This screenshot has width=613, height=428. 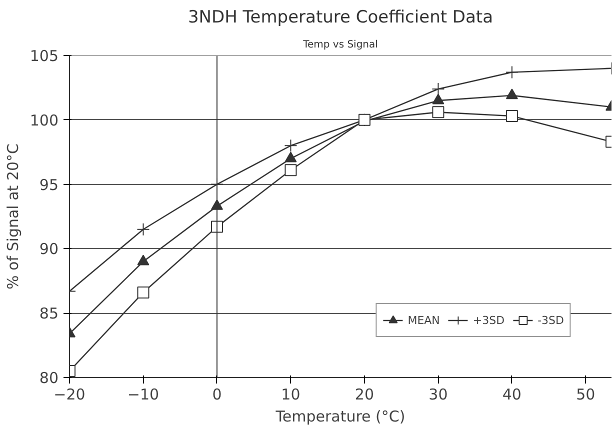 I want to click on y-tick-label: 105, so click(x=44, y=56).